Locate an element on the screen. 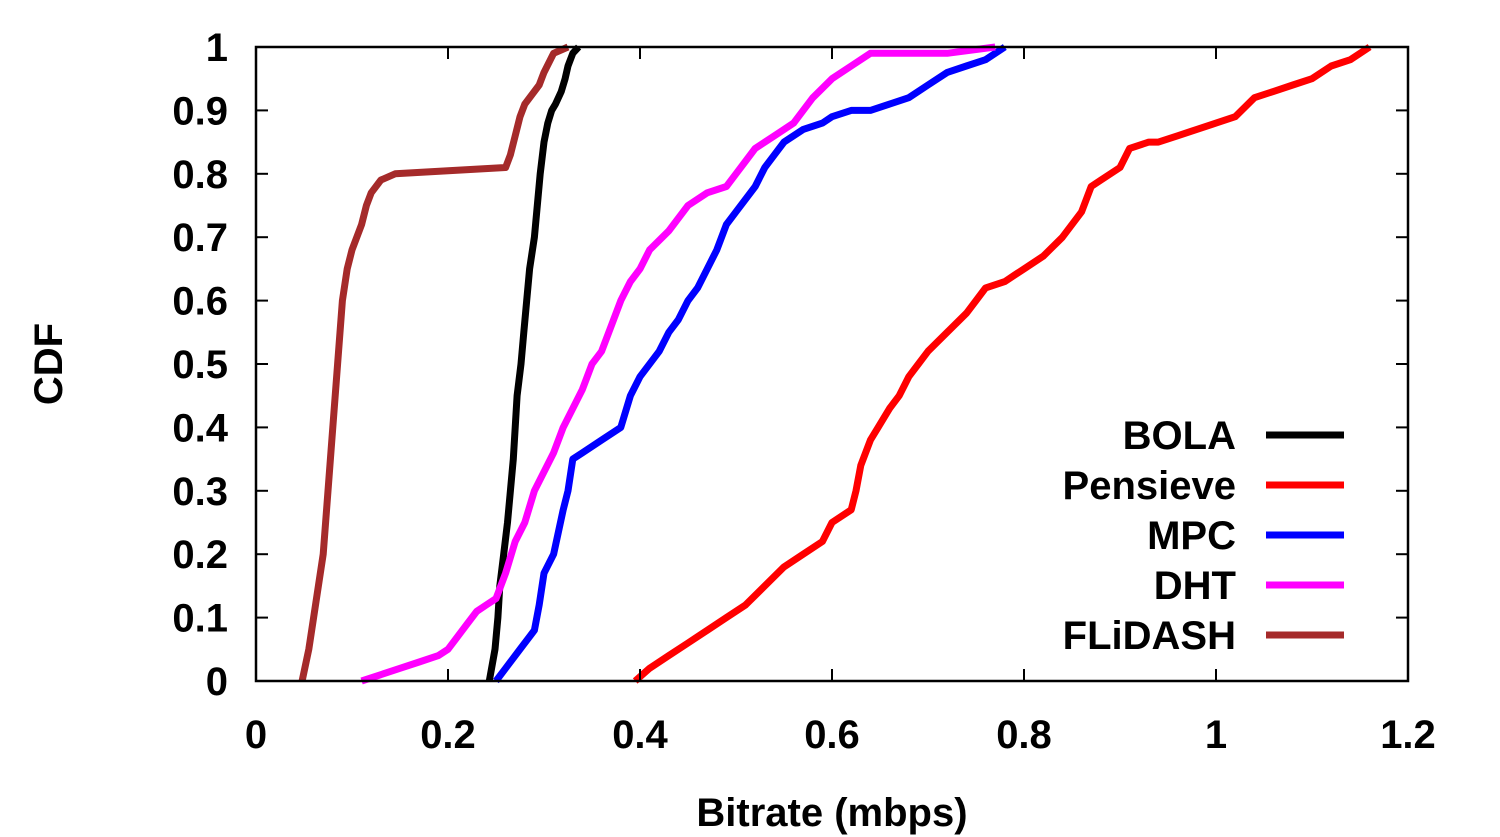 This screenshot has width=1500, height=837. legend-label-flidash: FLiDASH is located at coordinates (1149, 636).